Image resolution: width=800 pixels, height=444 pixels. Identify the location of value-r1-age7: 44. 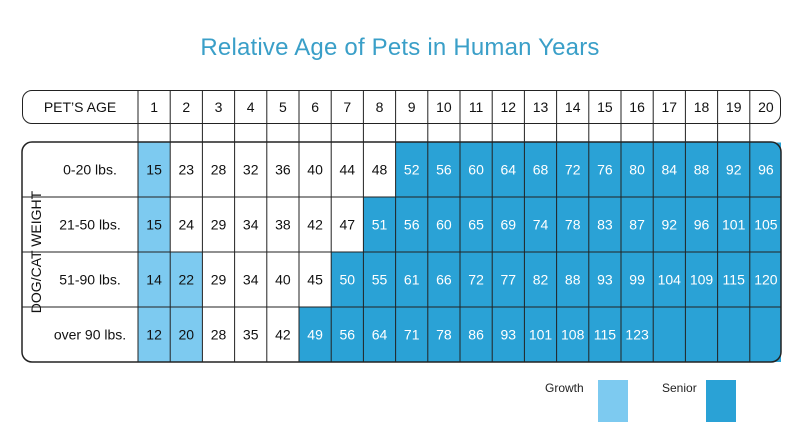
(348, 170).